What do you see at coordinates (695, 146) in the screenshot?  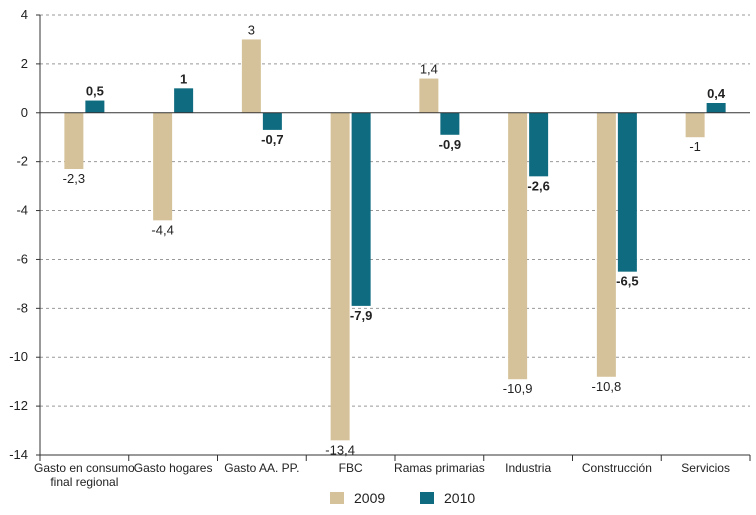 I see `data-label: -1` at bounding box center [695, 146].